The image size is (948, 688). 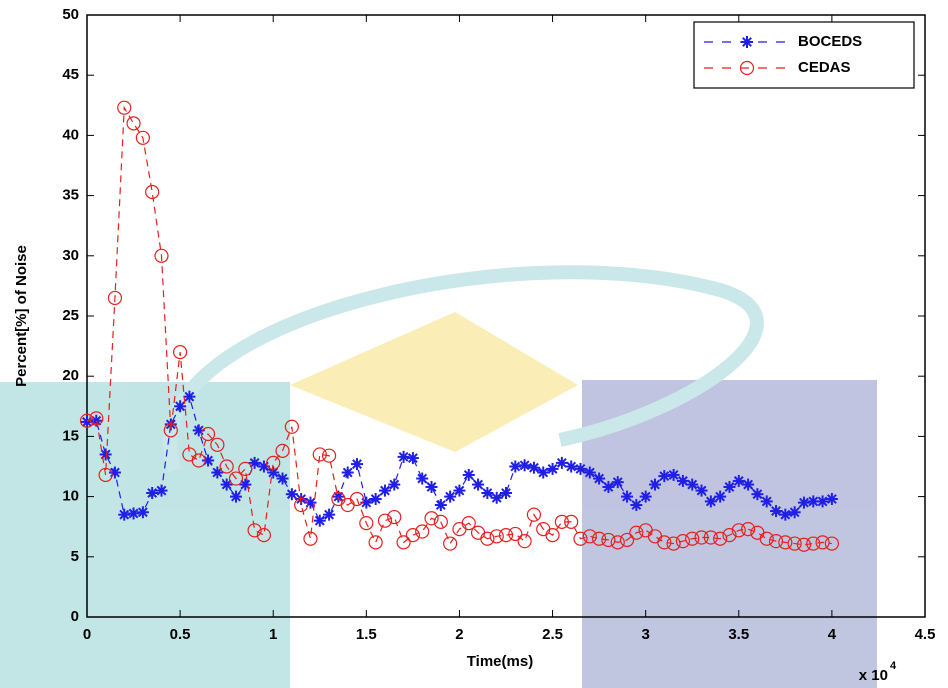 What do you see at coordinates (75, 616) in the screenshot?
I see `y-tick-label: 0` at bounding box center [75, 616].